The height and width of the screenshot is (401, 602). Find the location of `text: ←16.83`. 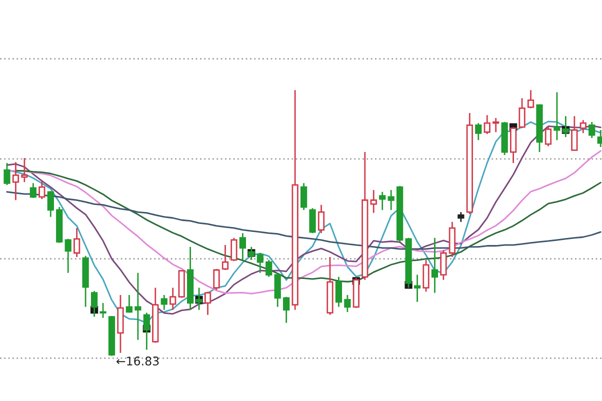

text: ←16.83 is located at coordinates (137, 361).